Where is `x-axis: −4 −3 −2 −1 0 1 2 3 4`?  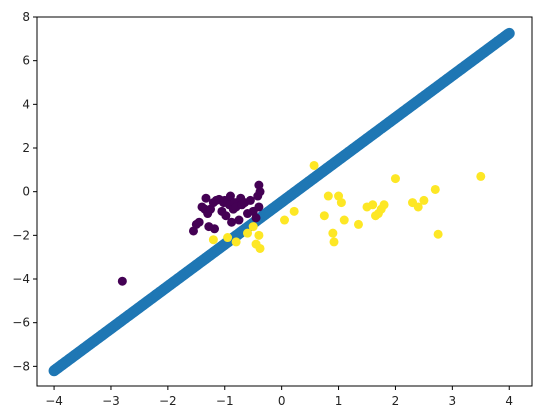
x-axis: −4 −3 −2 −1 0 1 2 3 4 is located at coordinates (279, 397).